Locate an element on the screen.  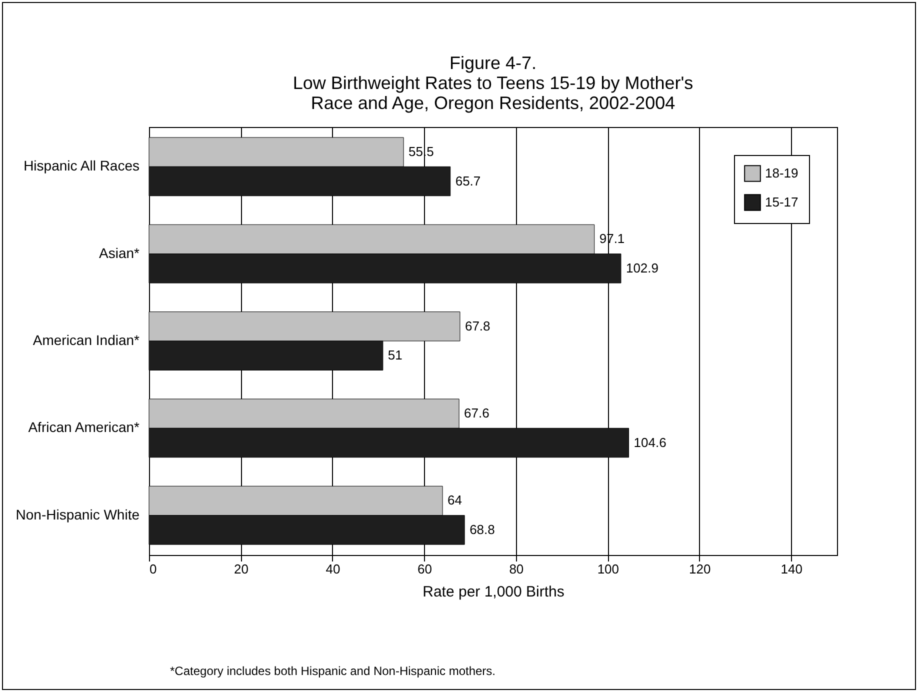
y-tick-label: Non-Hispanic White is located at coordinates (78, 514).